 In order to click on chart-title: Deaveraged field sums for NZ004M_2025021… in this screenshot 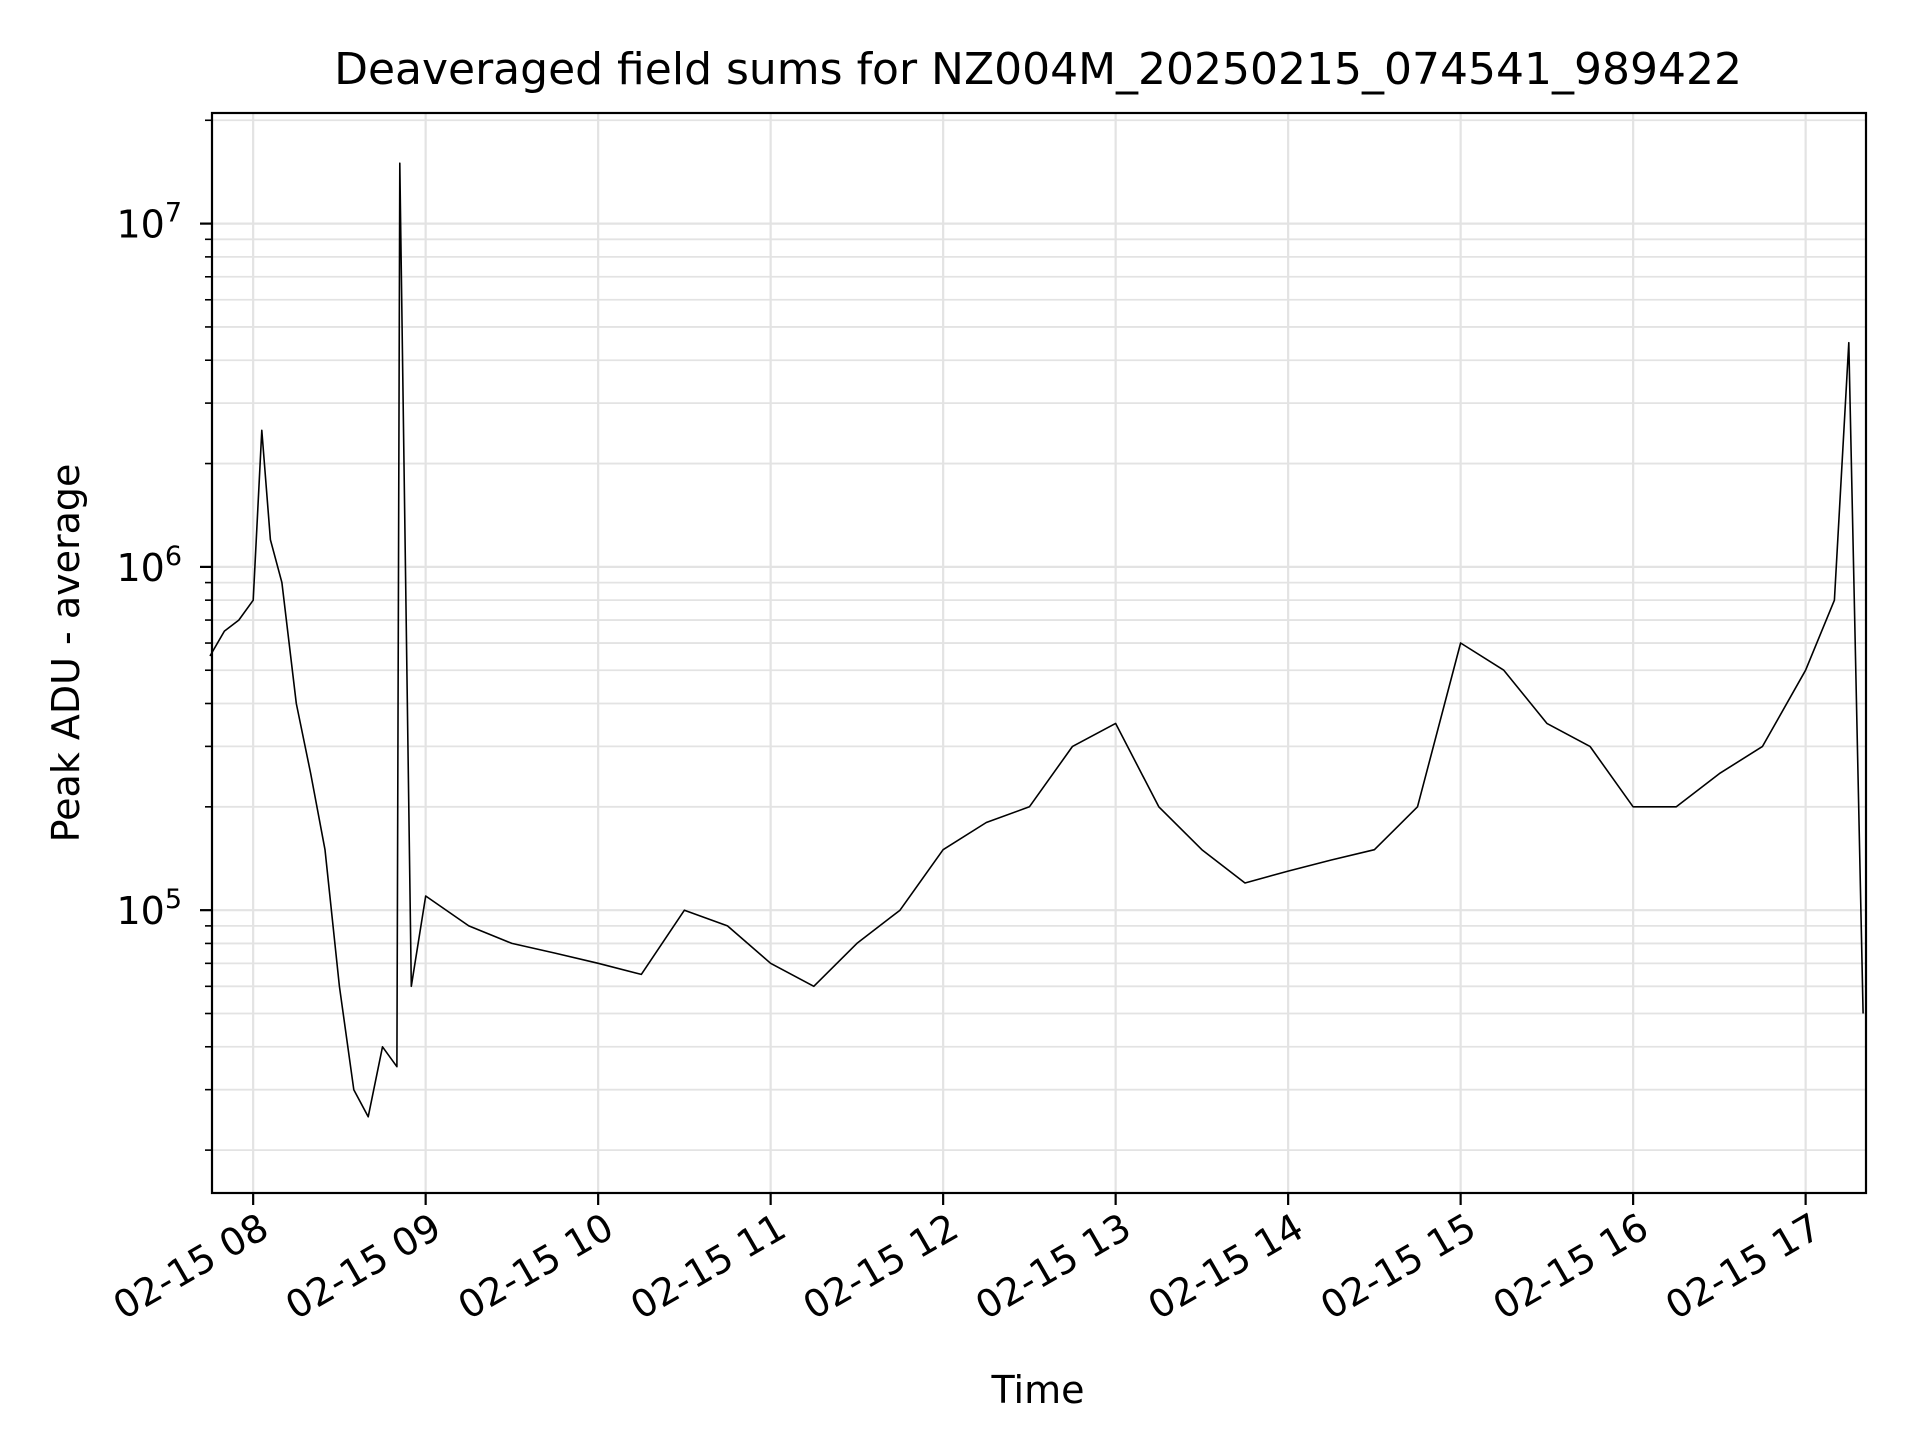, I will do `click(1038, 69)`.